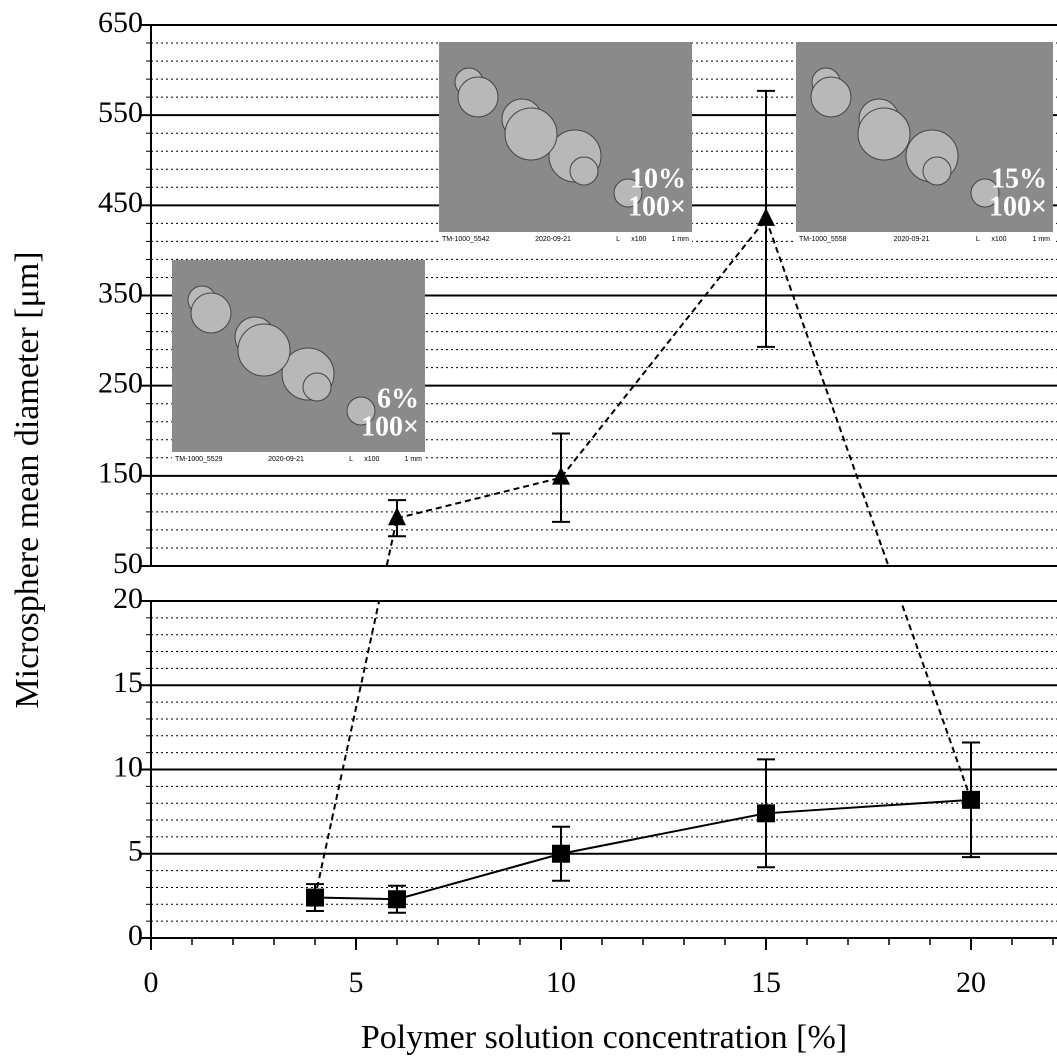 This screenshot has width=1057, height=1061. Describe the element at coordinates (561, 982) in the screenshot. I see `x-tick-label: 10` at that location.